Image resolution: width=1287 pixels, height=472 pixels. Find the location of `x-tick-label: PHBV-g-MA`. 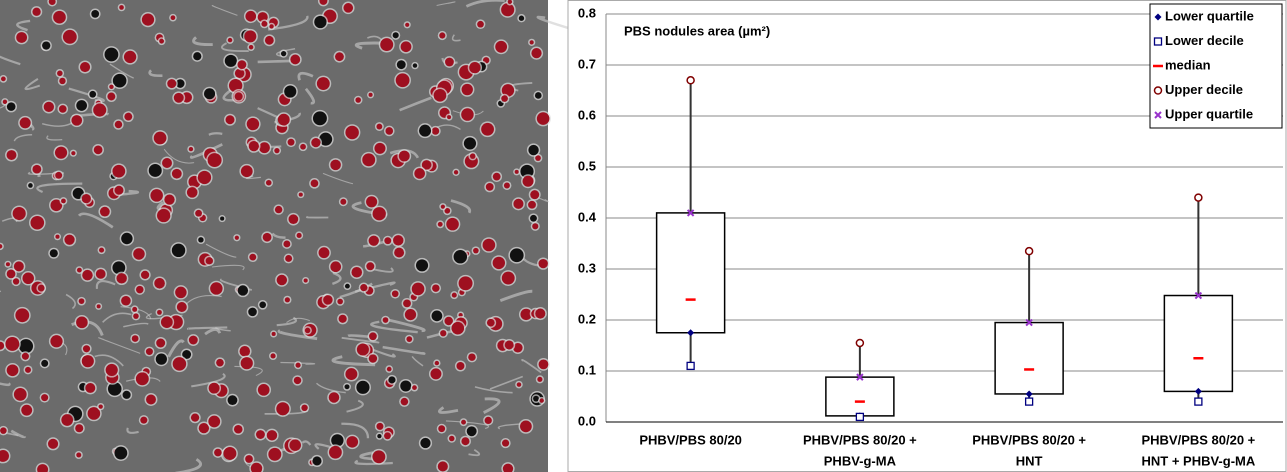

x-tick-label: PHBV-g-MA is located at coordinates (860, 460).